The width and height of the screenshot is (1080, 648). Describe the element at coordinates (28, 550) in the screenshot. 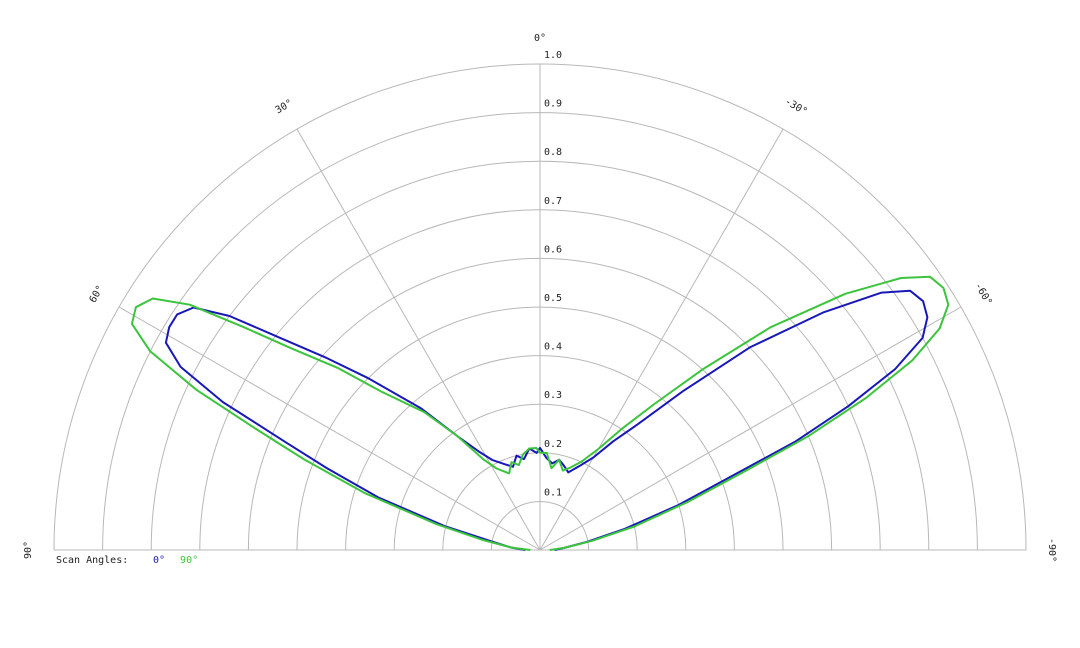

I see `theta-tick-label: 90°` at that location.